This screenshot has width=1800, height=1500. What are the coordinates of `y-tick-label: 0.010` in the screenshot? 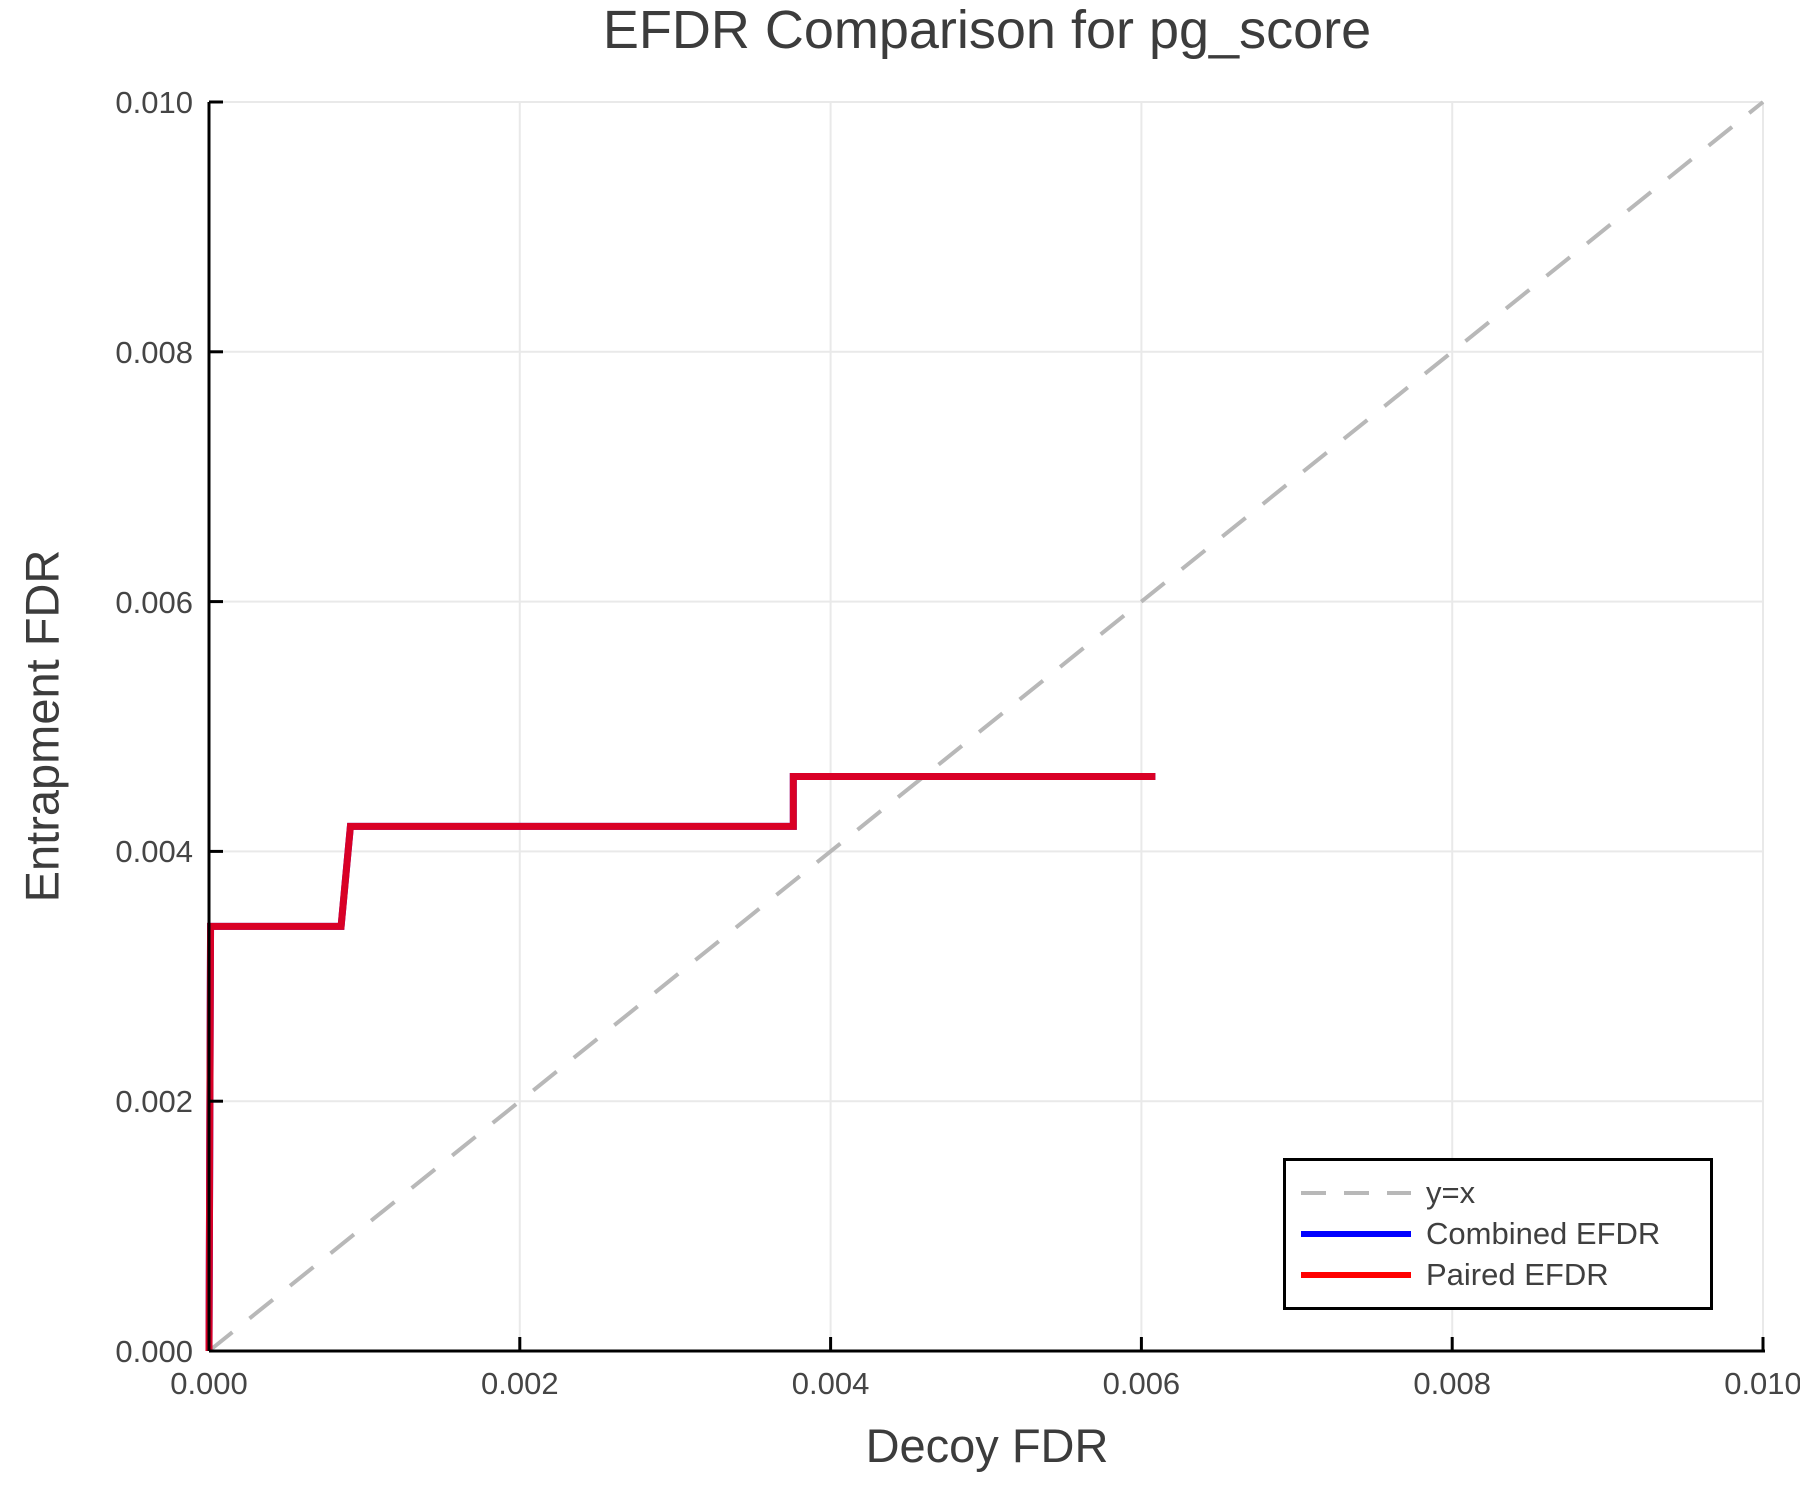 It's located at (154, 102).